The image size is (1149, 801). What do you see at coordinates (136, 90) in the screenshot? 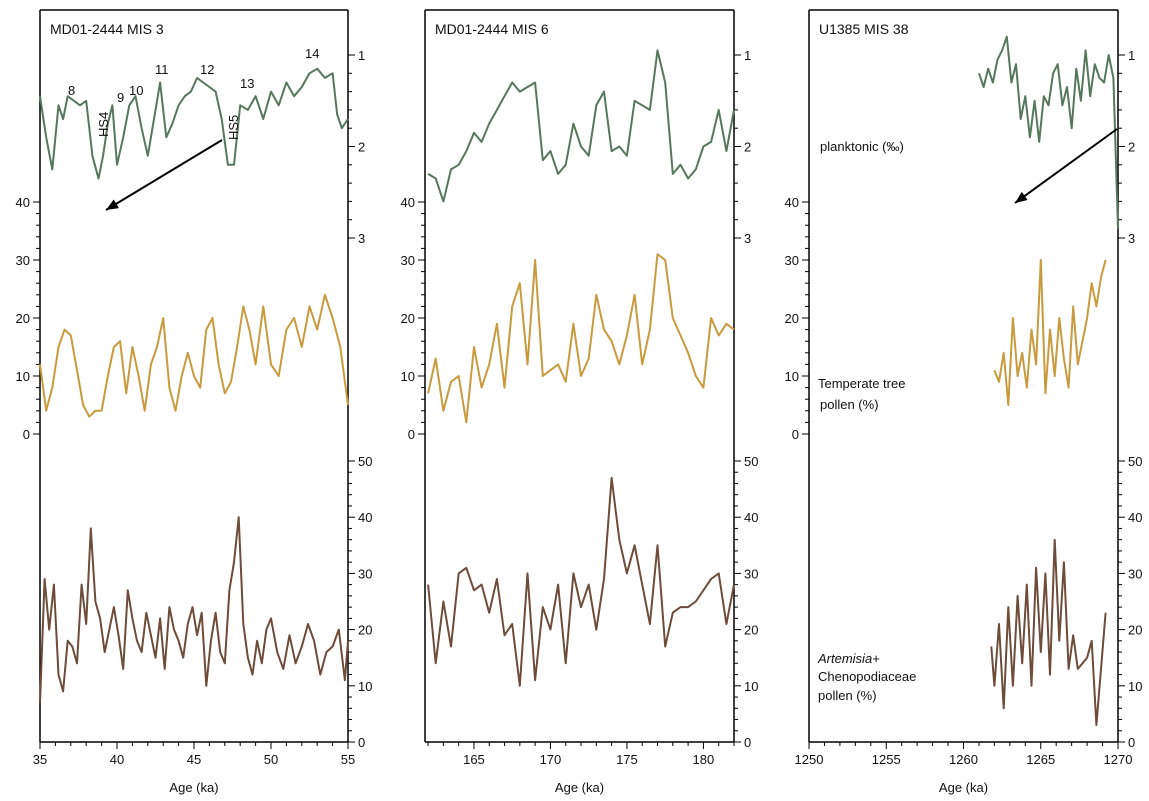
I see `event-number-label: 10` at bounding box center [136, 90].